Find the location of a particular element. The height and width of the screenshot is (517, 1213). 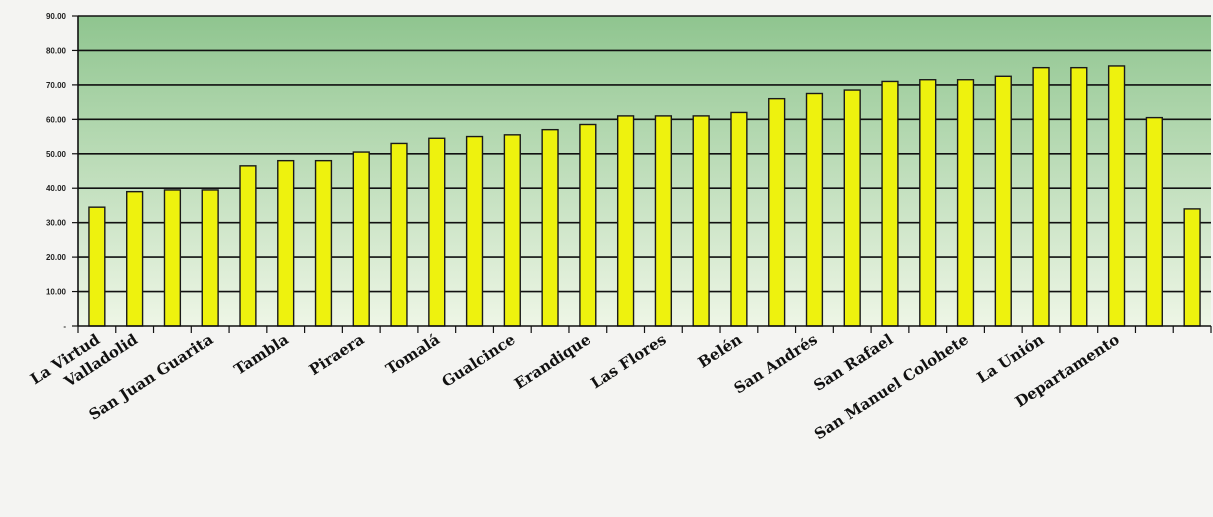

y-tick-label: 80.00 is located at coordinates (56, 50).